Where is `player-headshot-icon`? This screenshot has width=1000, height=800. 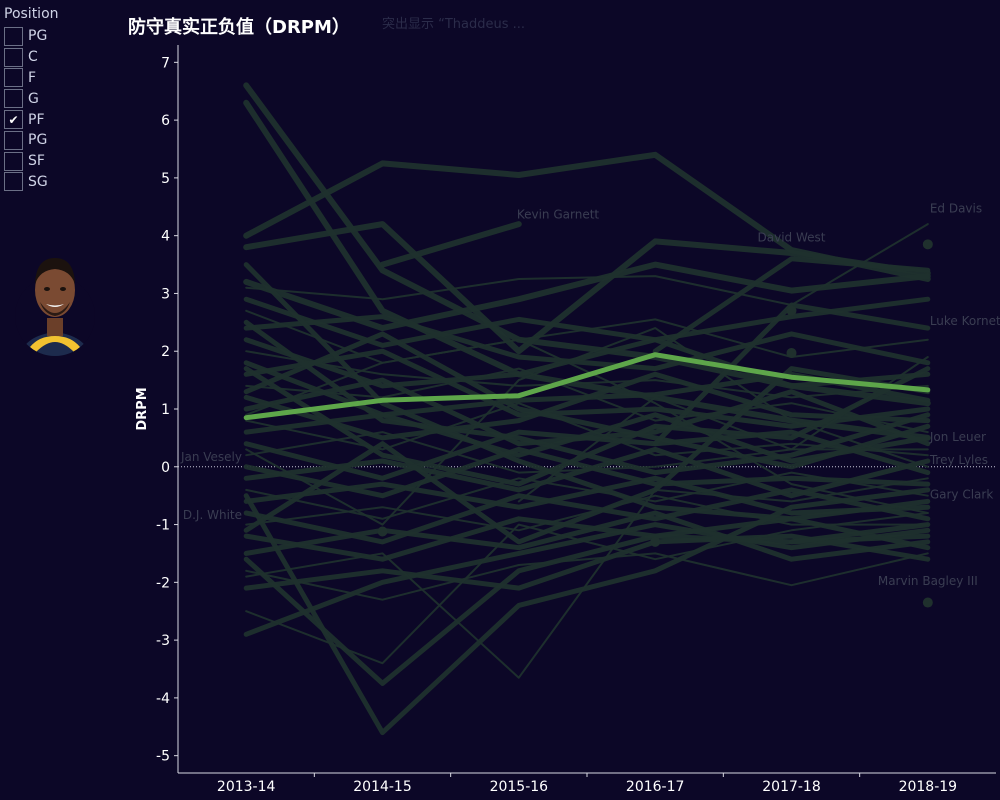 player-headshot-icon is located at coordinates (55, 307).